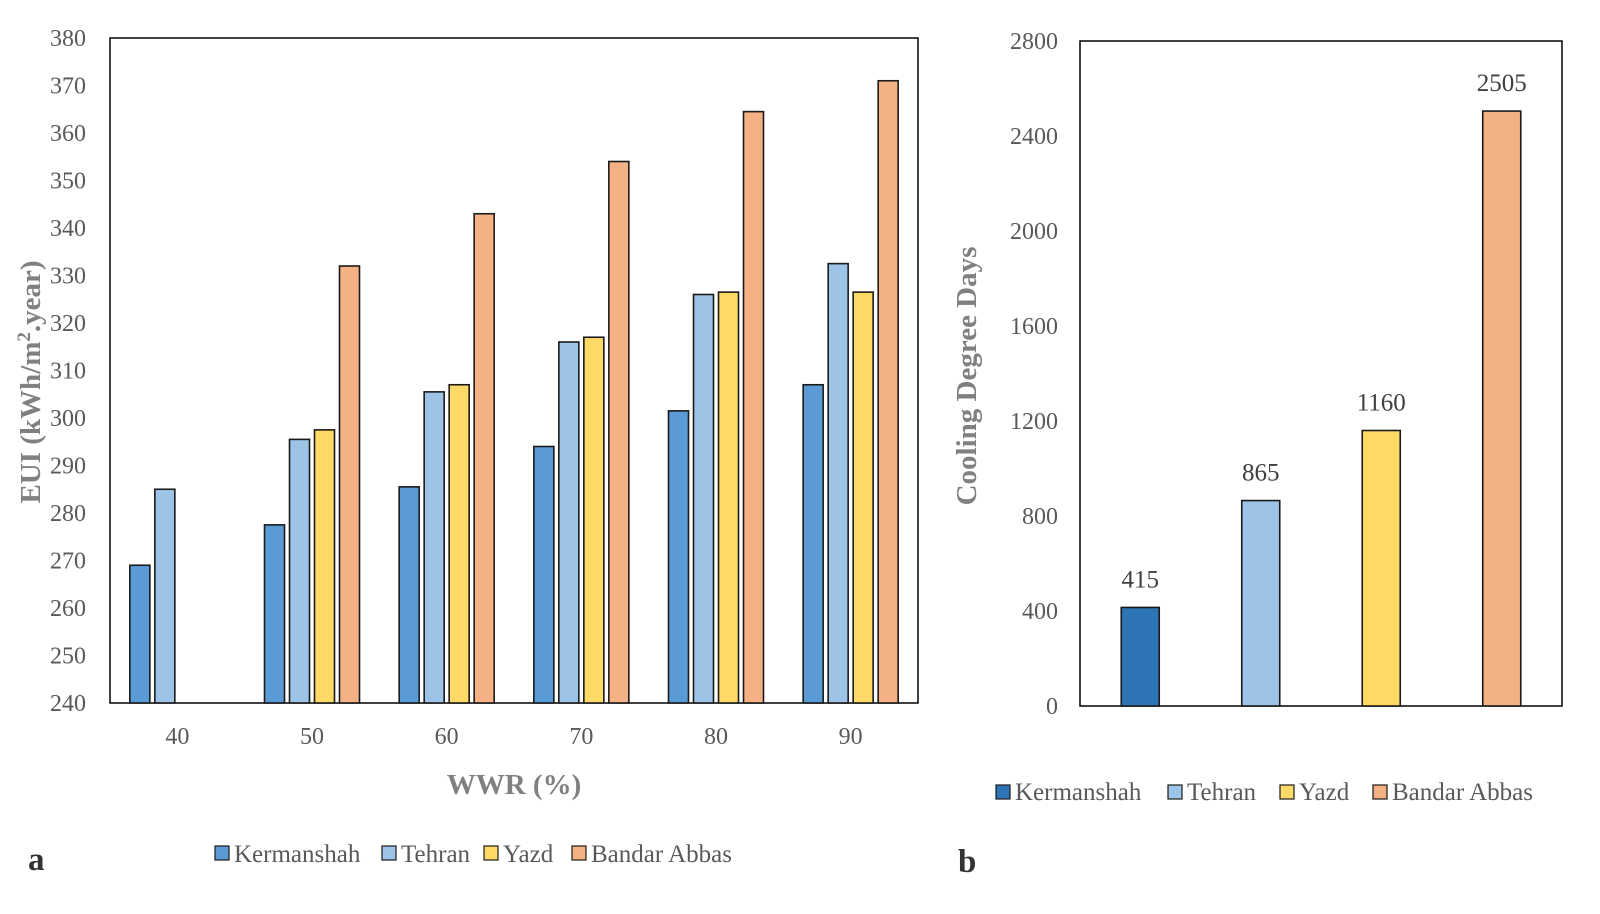 The height and width of the screenshot is (914, 1600). I want to click on chart-a-y-tick-label: 310, so click(68, 372).